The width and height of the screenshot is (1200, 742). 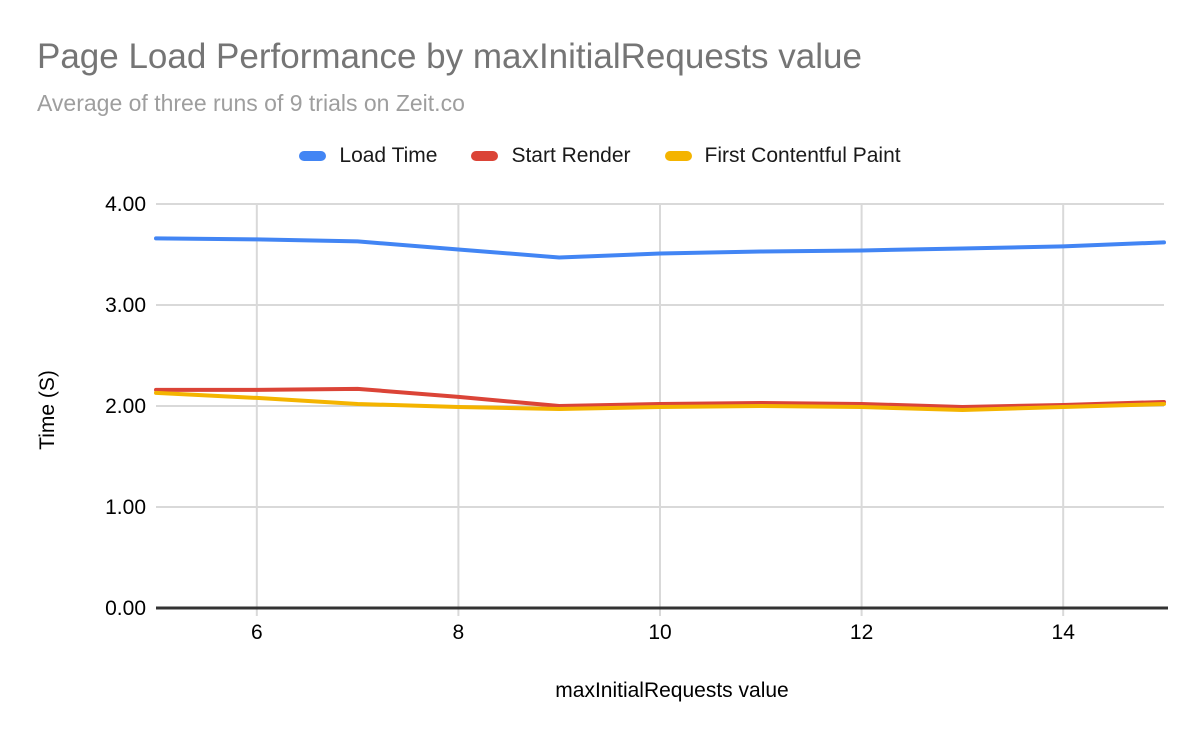 What do you see at coordinates (257, 632) in the screenshot?
I see `x-tick-label-6: 6` at bounding box center [257, 632].